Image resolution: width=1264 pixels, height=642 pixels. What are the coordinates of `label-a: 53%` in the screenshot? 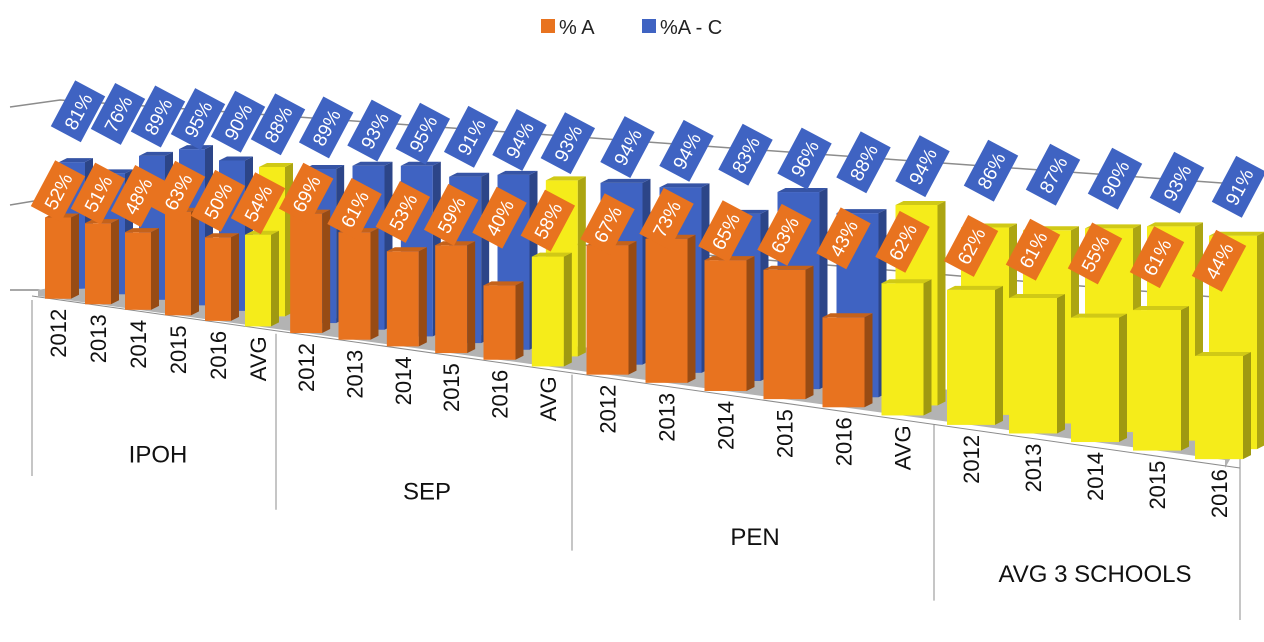 It's located at (403, 211).